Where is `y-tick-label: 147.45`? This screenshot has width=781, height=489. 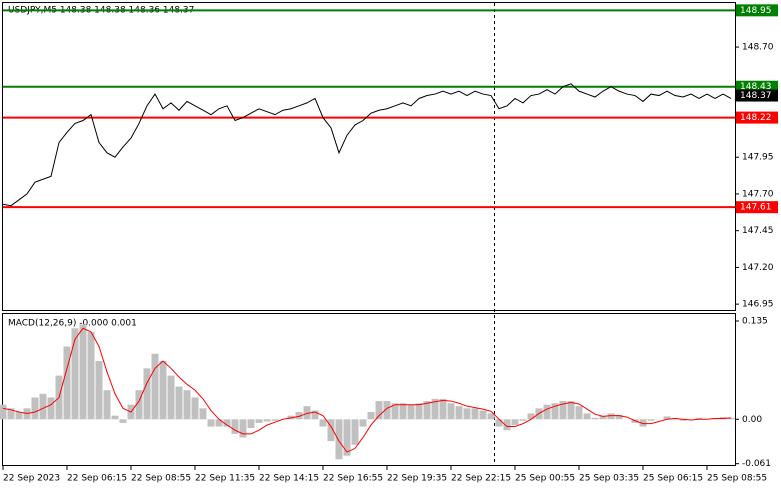 y-tick-label: 147.45 is located at coordinates (758, 231).